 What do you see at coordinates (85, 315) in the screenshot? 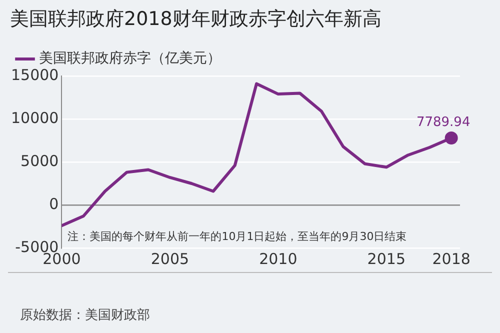
I see `text: 原始数据：美国财政部` at bounding box center [85, 315].